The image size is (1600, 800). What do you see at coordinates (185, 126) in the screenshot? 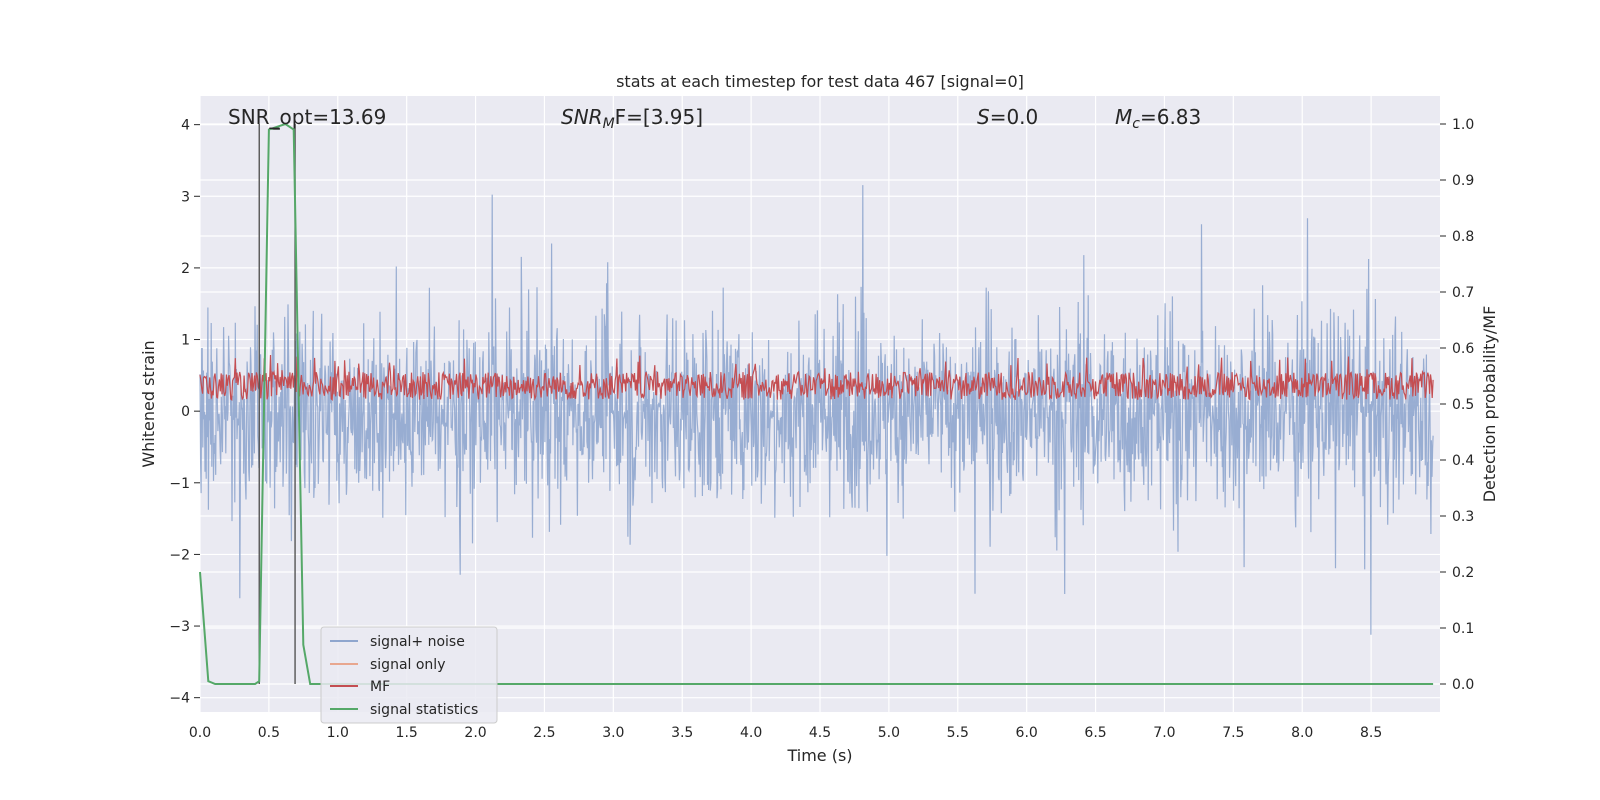
I see `y-tick-label: 4` at bounding box center [185, 126].